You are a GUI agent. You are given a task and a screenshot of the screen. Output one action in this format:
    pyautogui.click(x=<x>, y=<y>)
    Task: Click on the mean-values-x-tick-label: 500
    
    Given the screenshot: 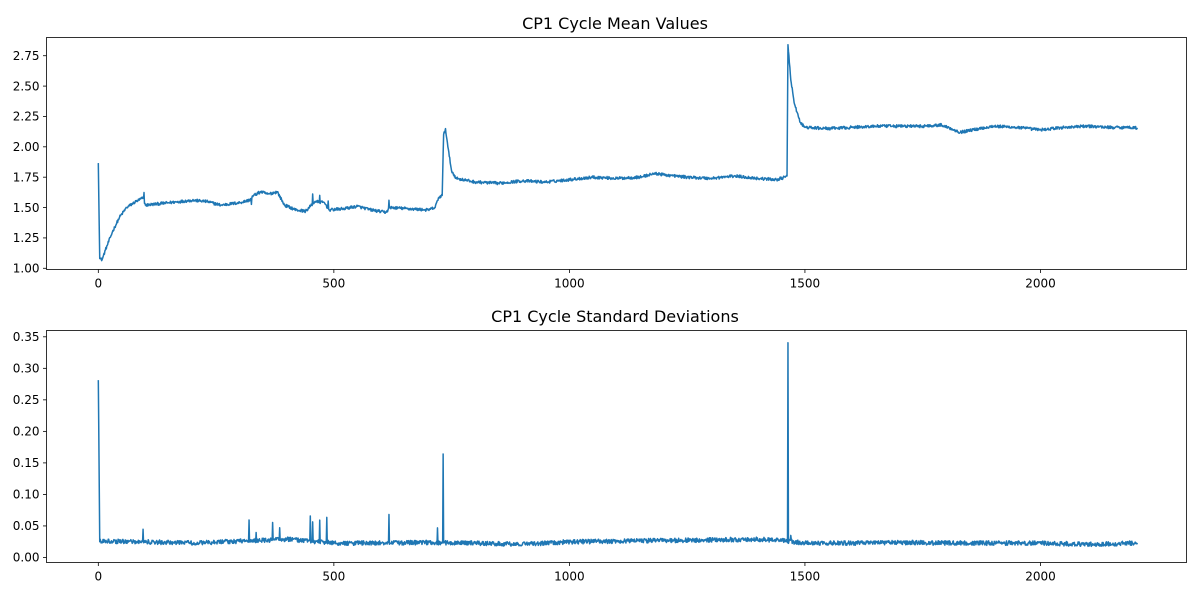 What is the action you would take?
    pyautogui.click(x=333, y=284)
    